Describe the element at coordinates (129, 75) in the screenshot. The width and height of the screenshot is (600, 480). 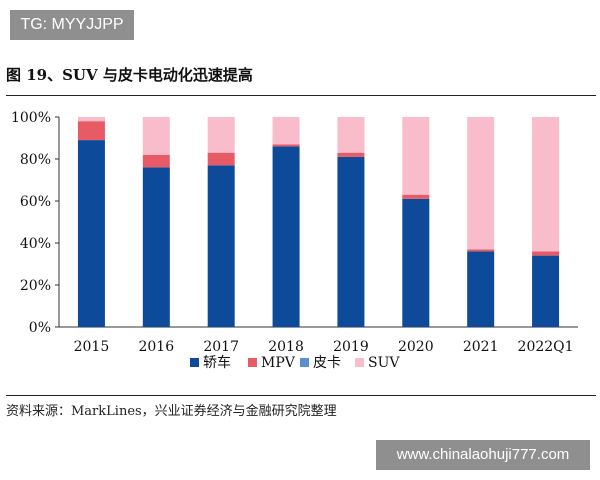
I see `figure-title: 图 19、SUV 与皮卡电动化迅速提高` at that location.